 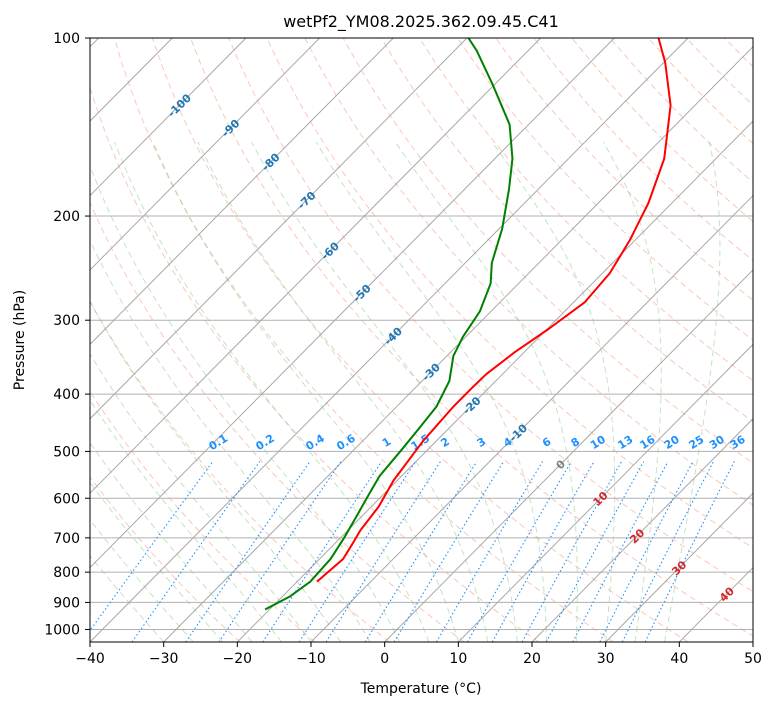 I want to click on x-tick-label: −10, so click(x=311, y=659).